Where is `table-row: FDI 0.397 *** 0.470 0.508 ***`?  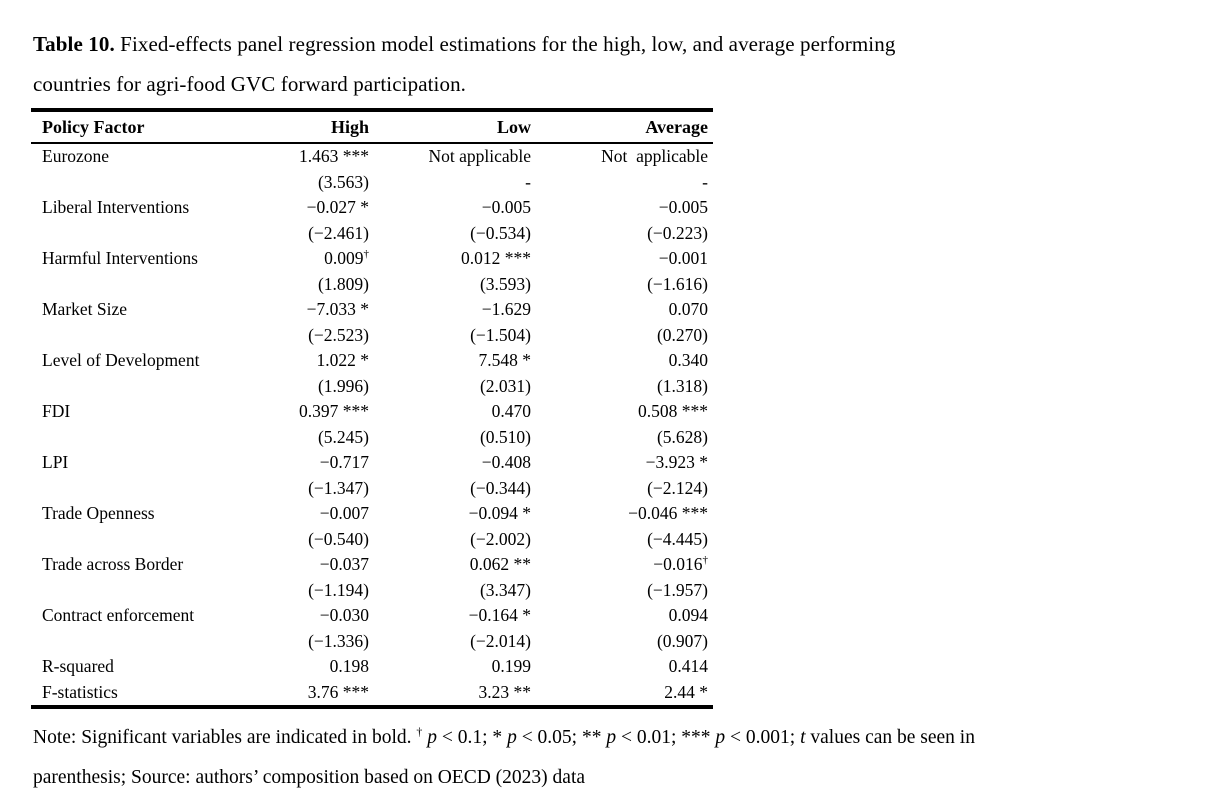
table-row: FDI 0.397 *** 0.470 0.508 *** is located at coordinates (372, 412).